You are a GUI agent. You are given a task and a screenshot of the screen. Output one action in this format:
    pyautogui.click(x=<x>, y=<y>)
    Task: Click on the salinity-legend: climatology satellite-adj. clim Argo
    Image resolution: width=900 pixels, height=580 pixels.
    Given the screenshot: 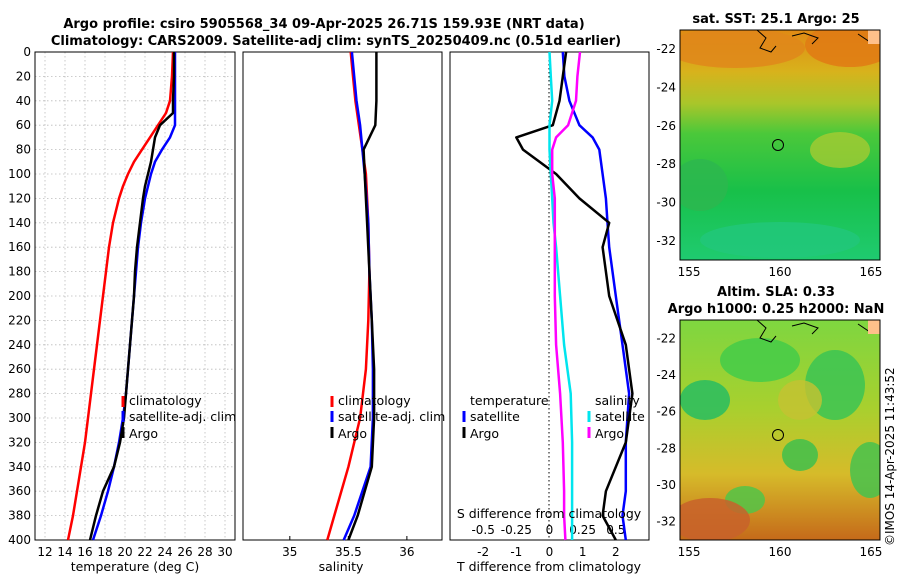 What is the action you would take?
    pyautogui.click(x=387, y=417)
    